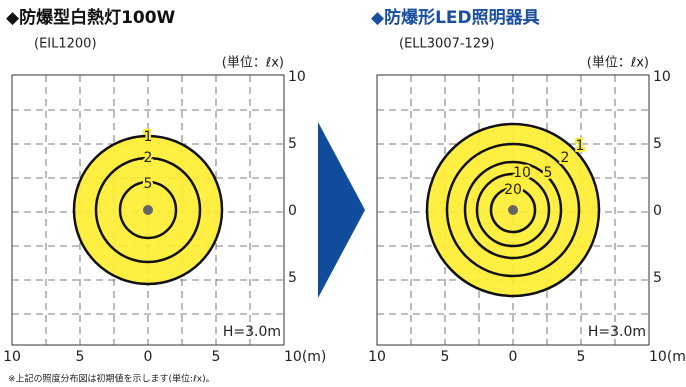 The height and width of the screenshot is (387, 686). What do you see at coordinates (446, 44) in the screenshot?
I see `model: (ELL3007-129)` at bounding box center [446, 44].